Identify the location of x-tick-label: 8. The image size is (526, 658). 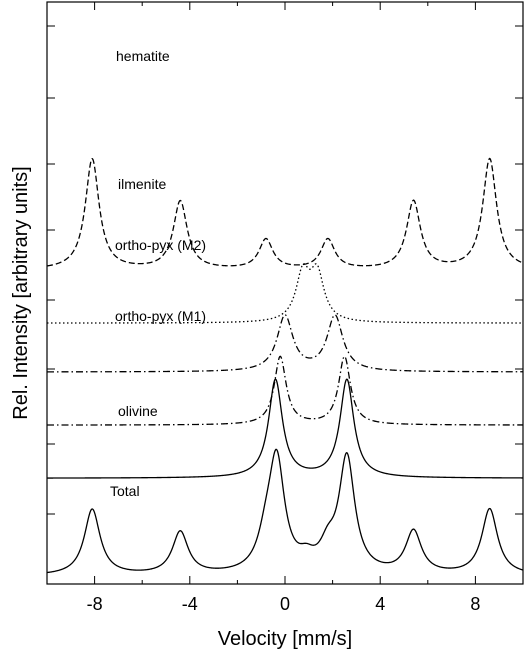
(475, 604).